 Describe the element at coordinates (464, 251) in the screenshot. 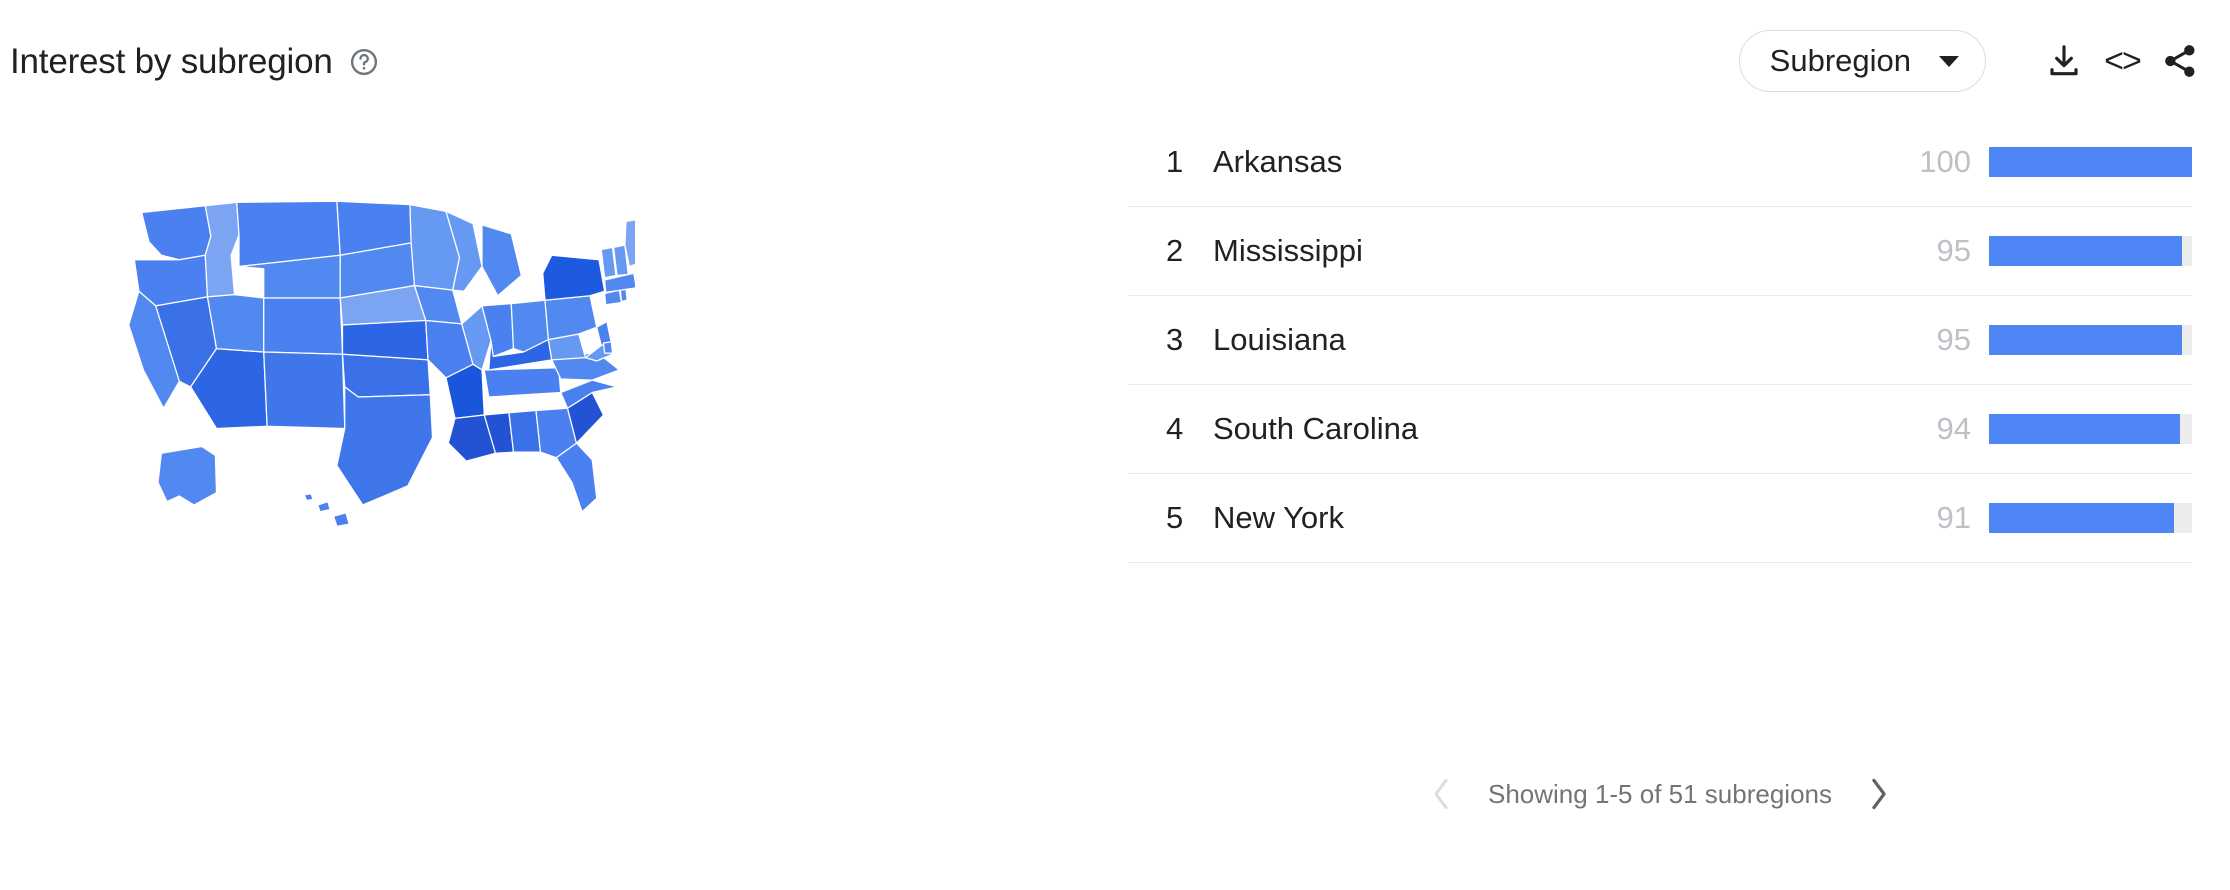

I see `state-WI` at that location.